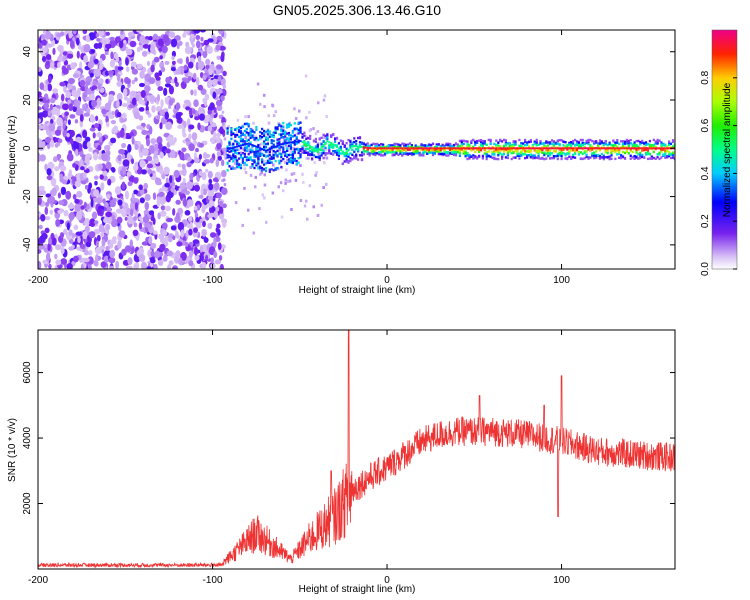 This screenshot has height=600, width=750. What do you see at coordinates (213, 280) in the screenshot?
I see `x-tick-label: -100` at bounding box center [213, 280].